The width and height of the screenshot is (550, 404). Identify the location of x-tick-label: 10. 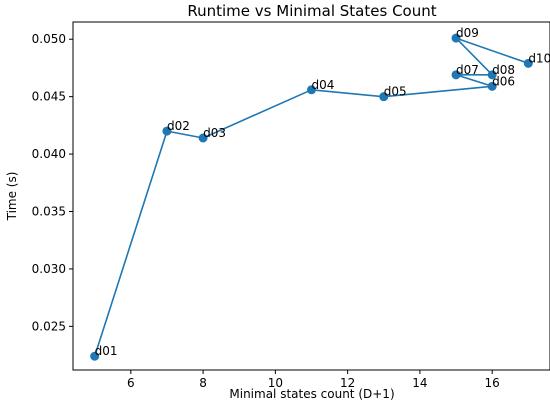
(275, 383).